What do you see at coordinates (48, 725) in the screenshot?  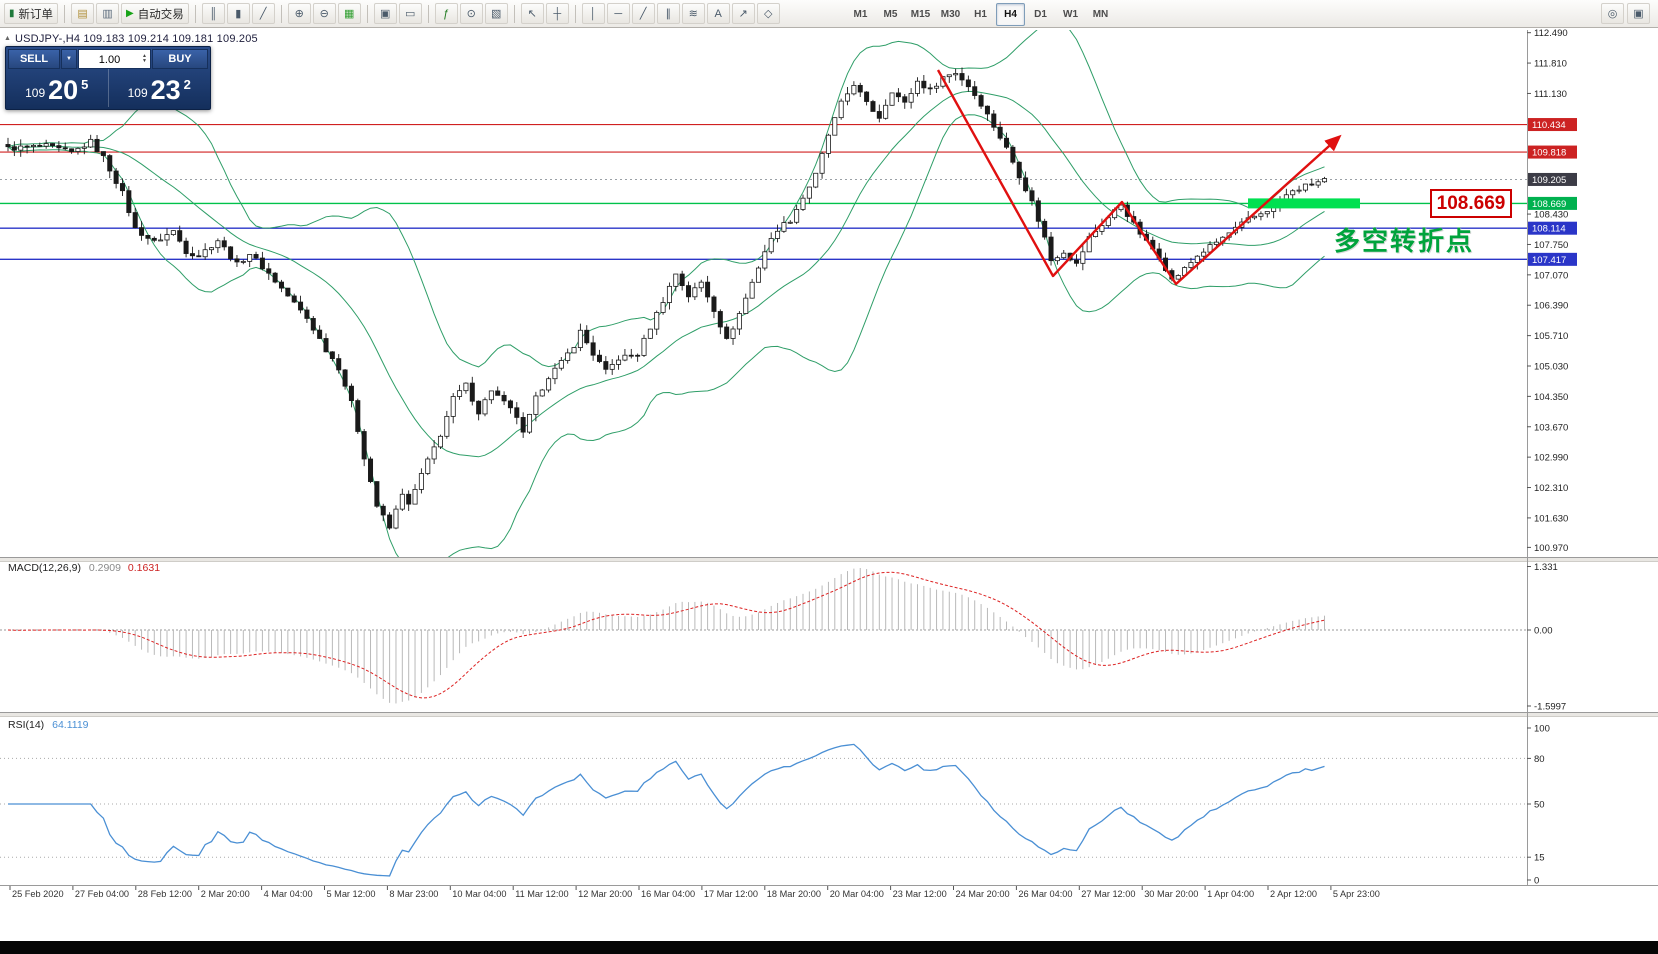 I see `rsi-label: RSI(14) 64.1119` at bounding box center [48, 725].